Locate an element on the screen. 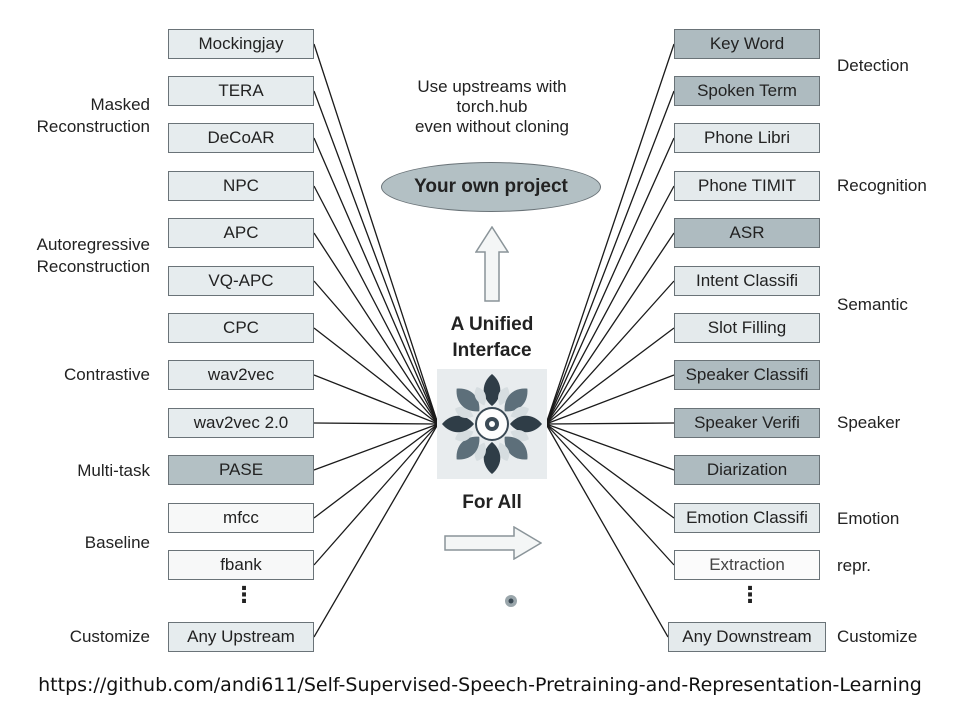 The image size is (960, 720). category-contrastive: Contrastive is located at coordinates (107, 374).